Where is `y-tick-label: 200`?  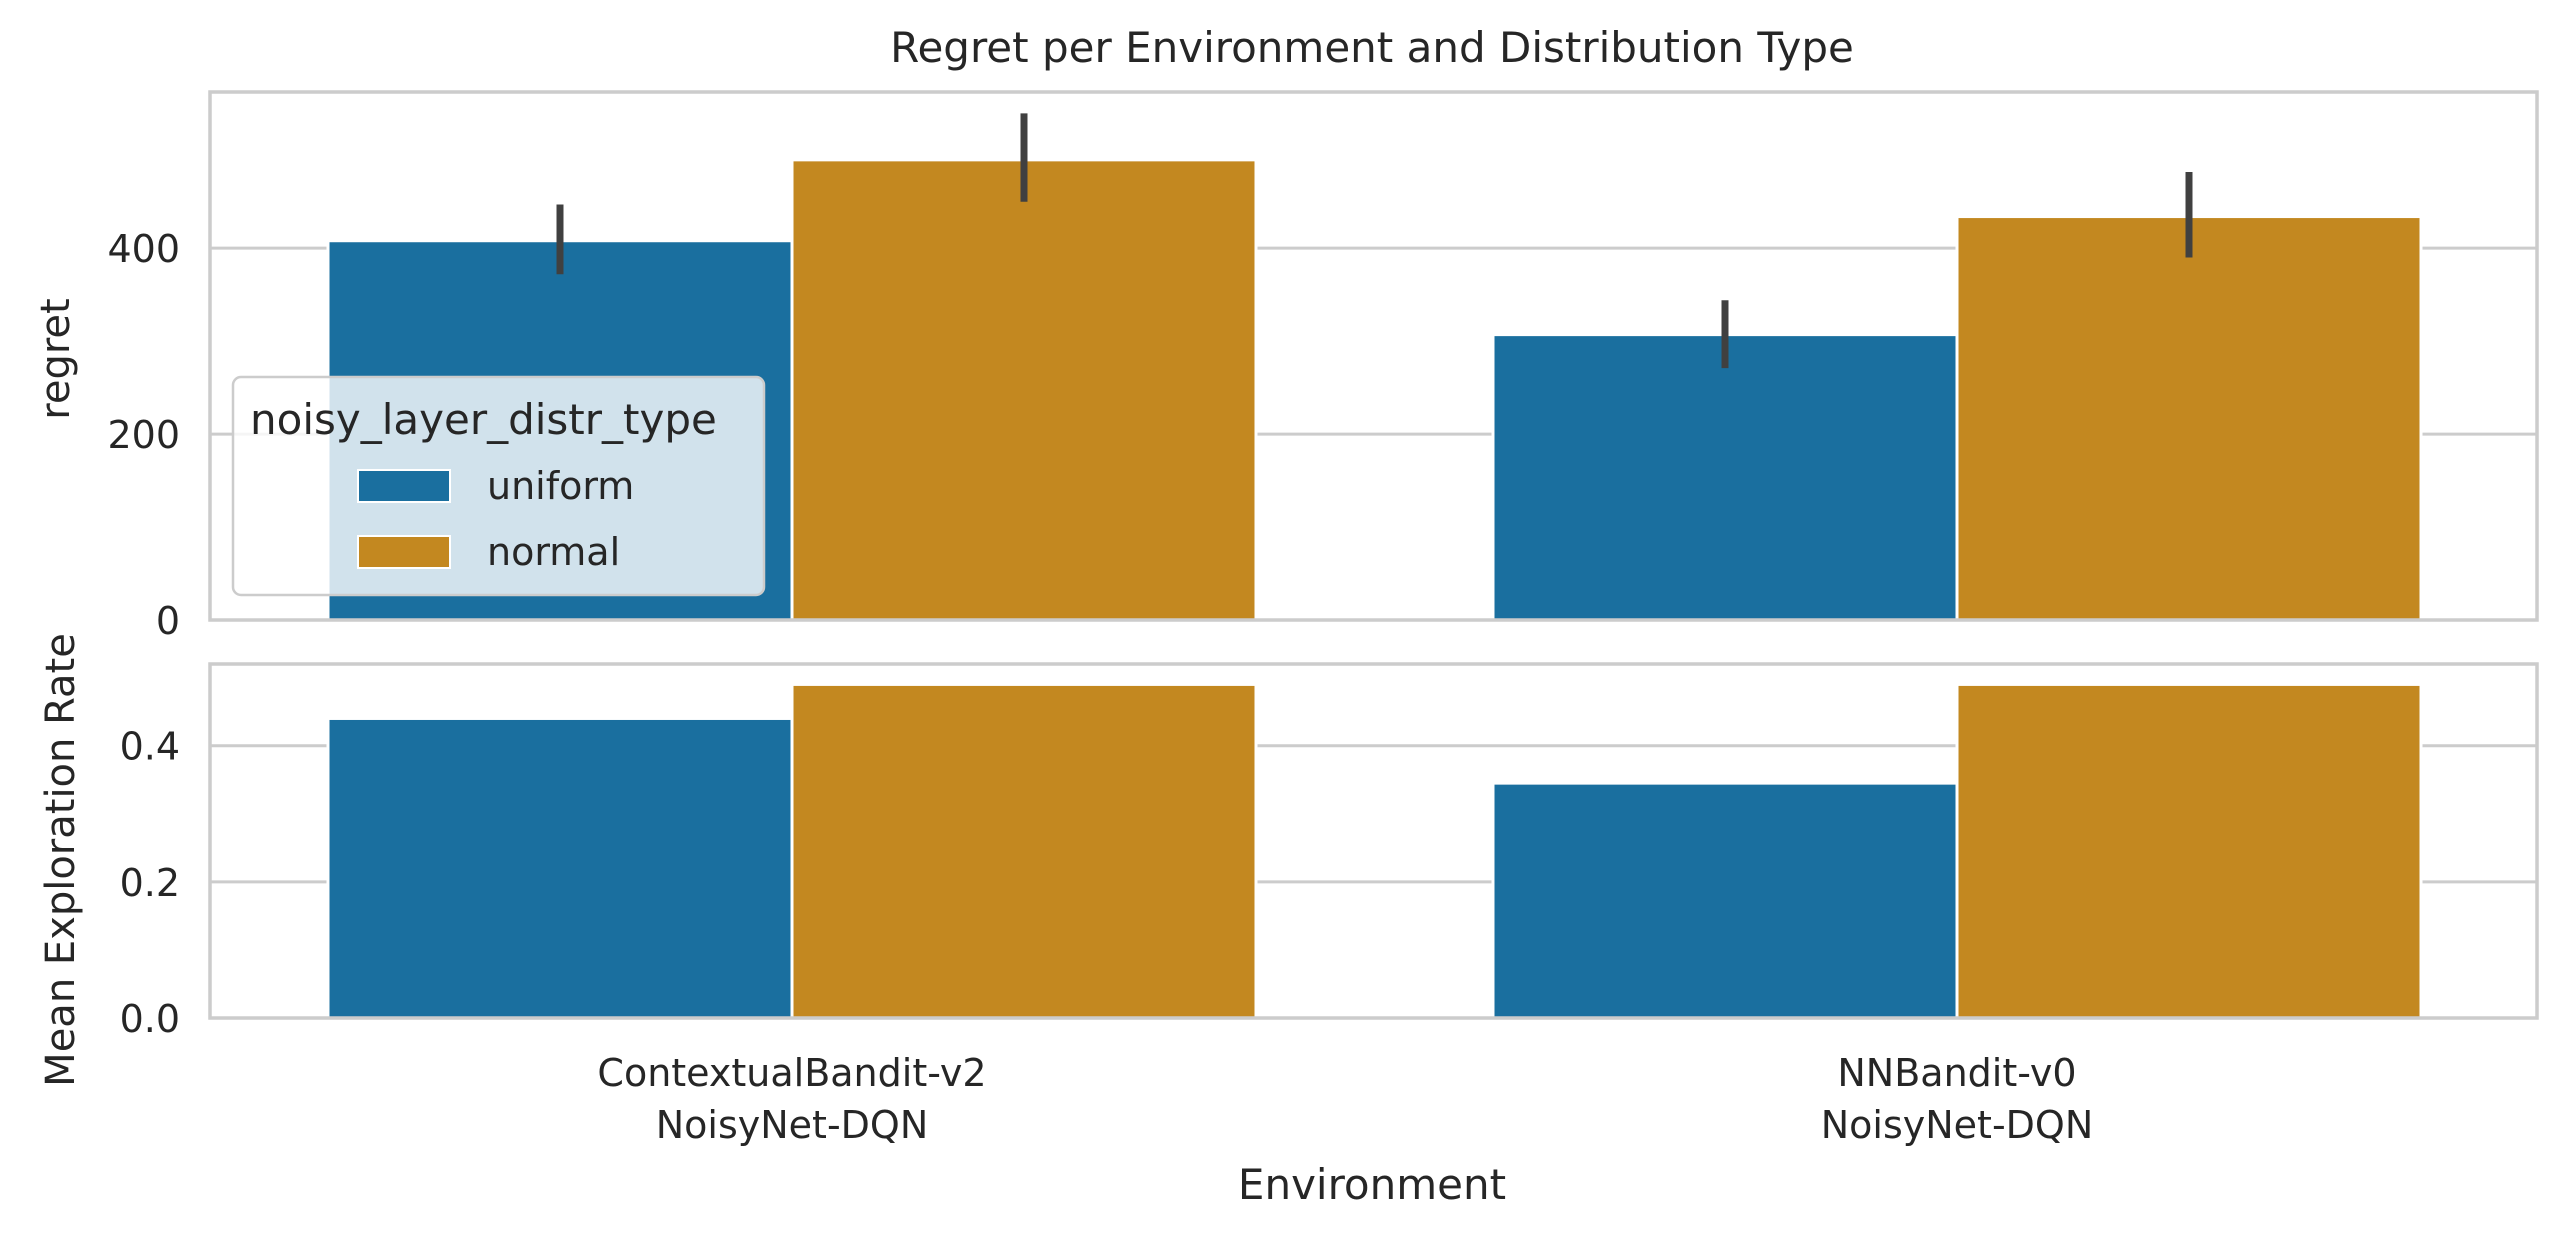
y-tick-label: 200 is located at coordinates (143, 435).